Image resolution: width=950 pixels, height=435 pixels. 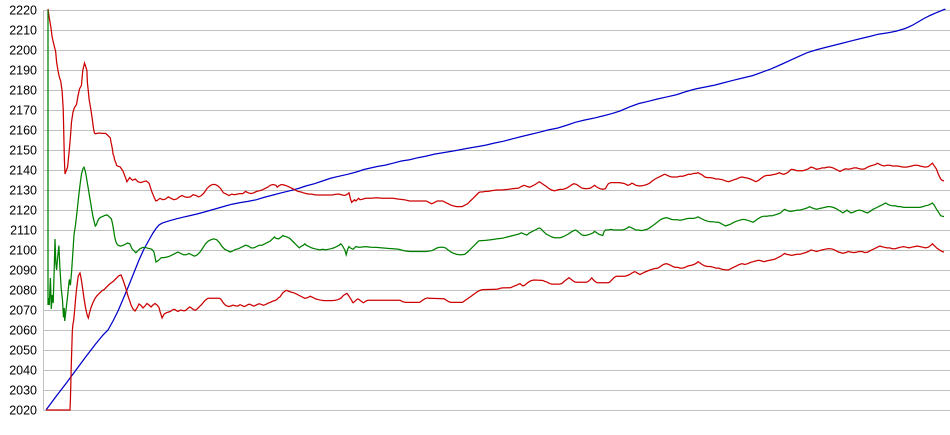 I want to click on svg-text: 2030, so click(x=23, y=391).